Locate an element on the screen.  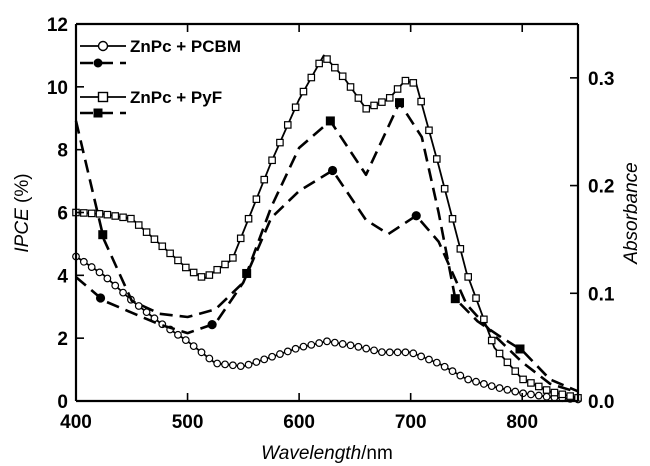
x-axis-title-unit: /nm is located at coordinates (377, 453).